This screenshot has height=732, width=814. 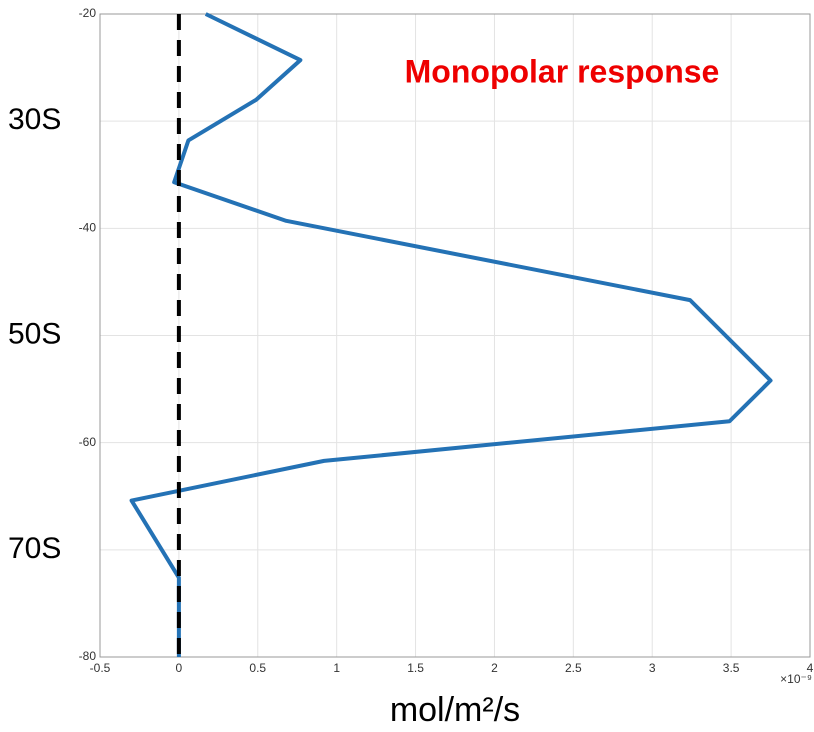 What do you see at coordinates (34, 548) in the screenshot?
I see `y-tick-label: 70S` at bounding box center [34, 548].